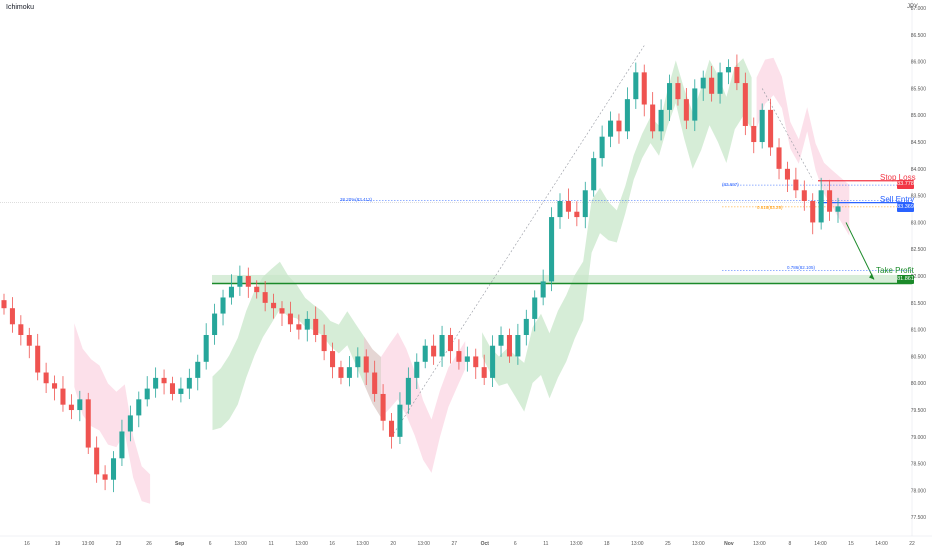  What do you see at coordinates (905, 279) in the screenshot?
I see `take-profit-price-tag: 81.861` at bounding box center [905, 279].